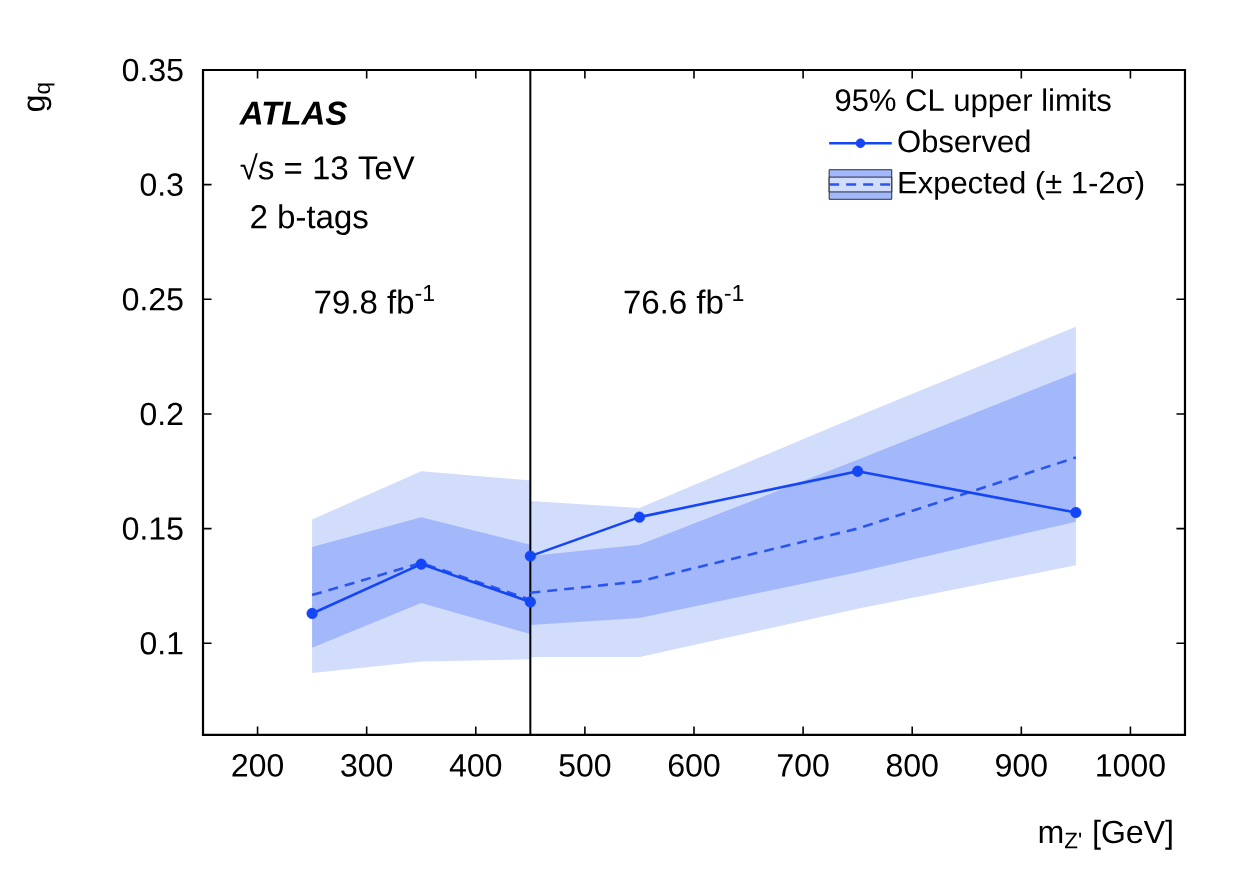 The width and height of the screenshot is (1255, 886). Describe the element at coordinates (152, 299) in the screenshot. I see `y-tick-label: 0.25` at that location.